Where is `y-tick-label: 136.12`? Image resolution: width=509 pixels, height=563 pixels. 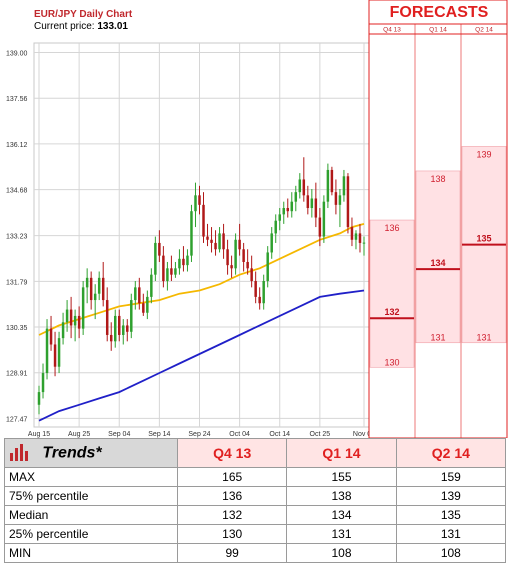 y-tick-label: 136.12 is located at coordinates (17, 145).